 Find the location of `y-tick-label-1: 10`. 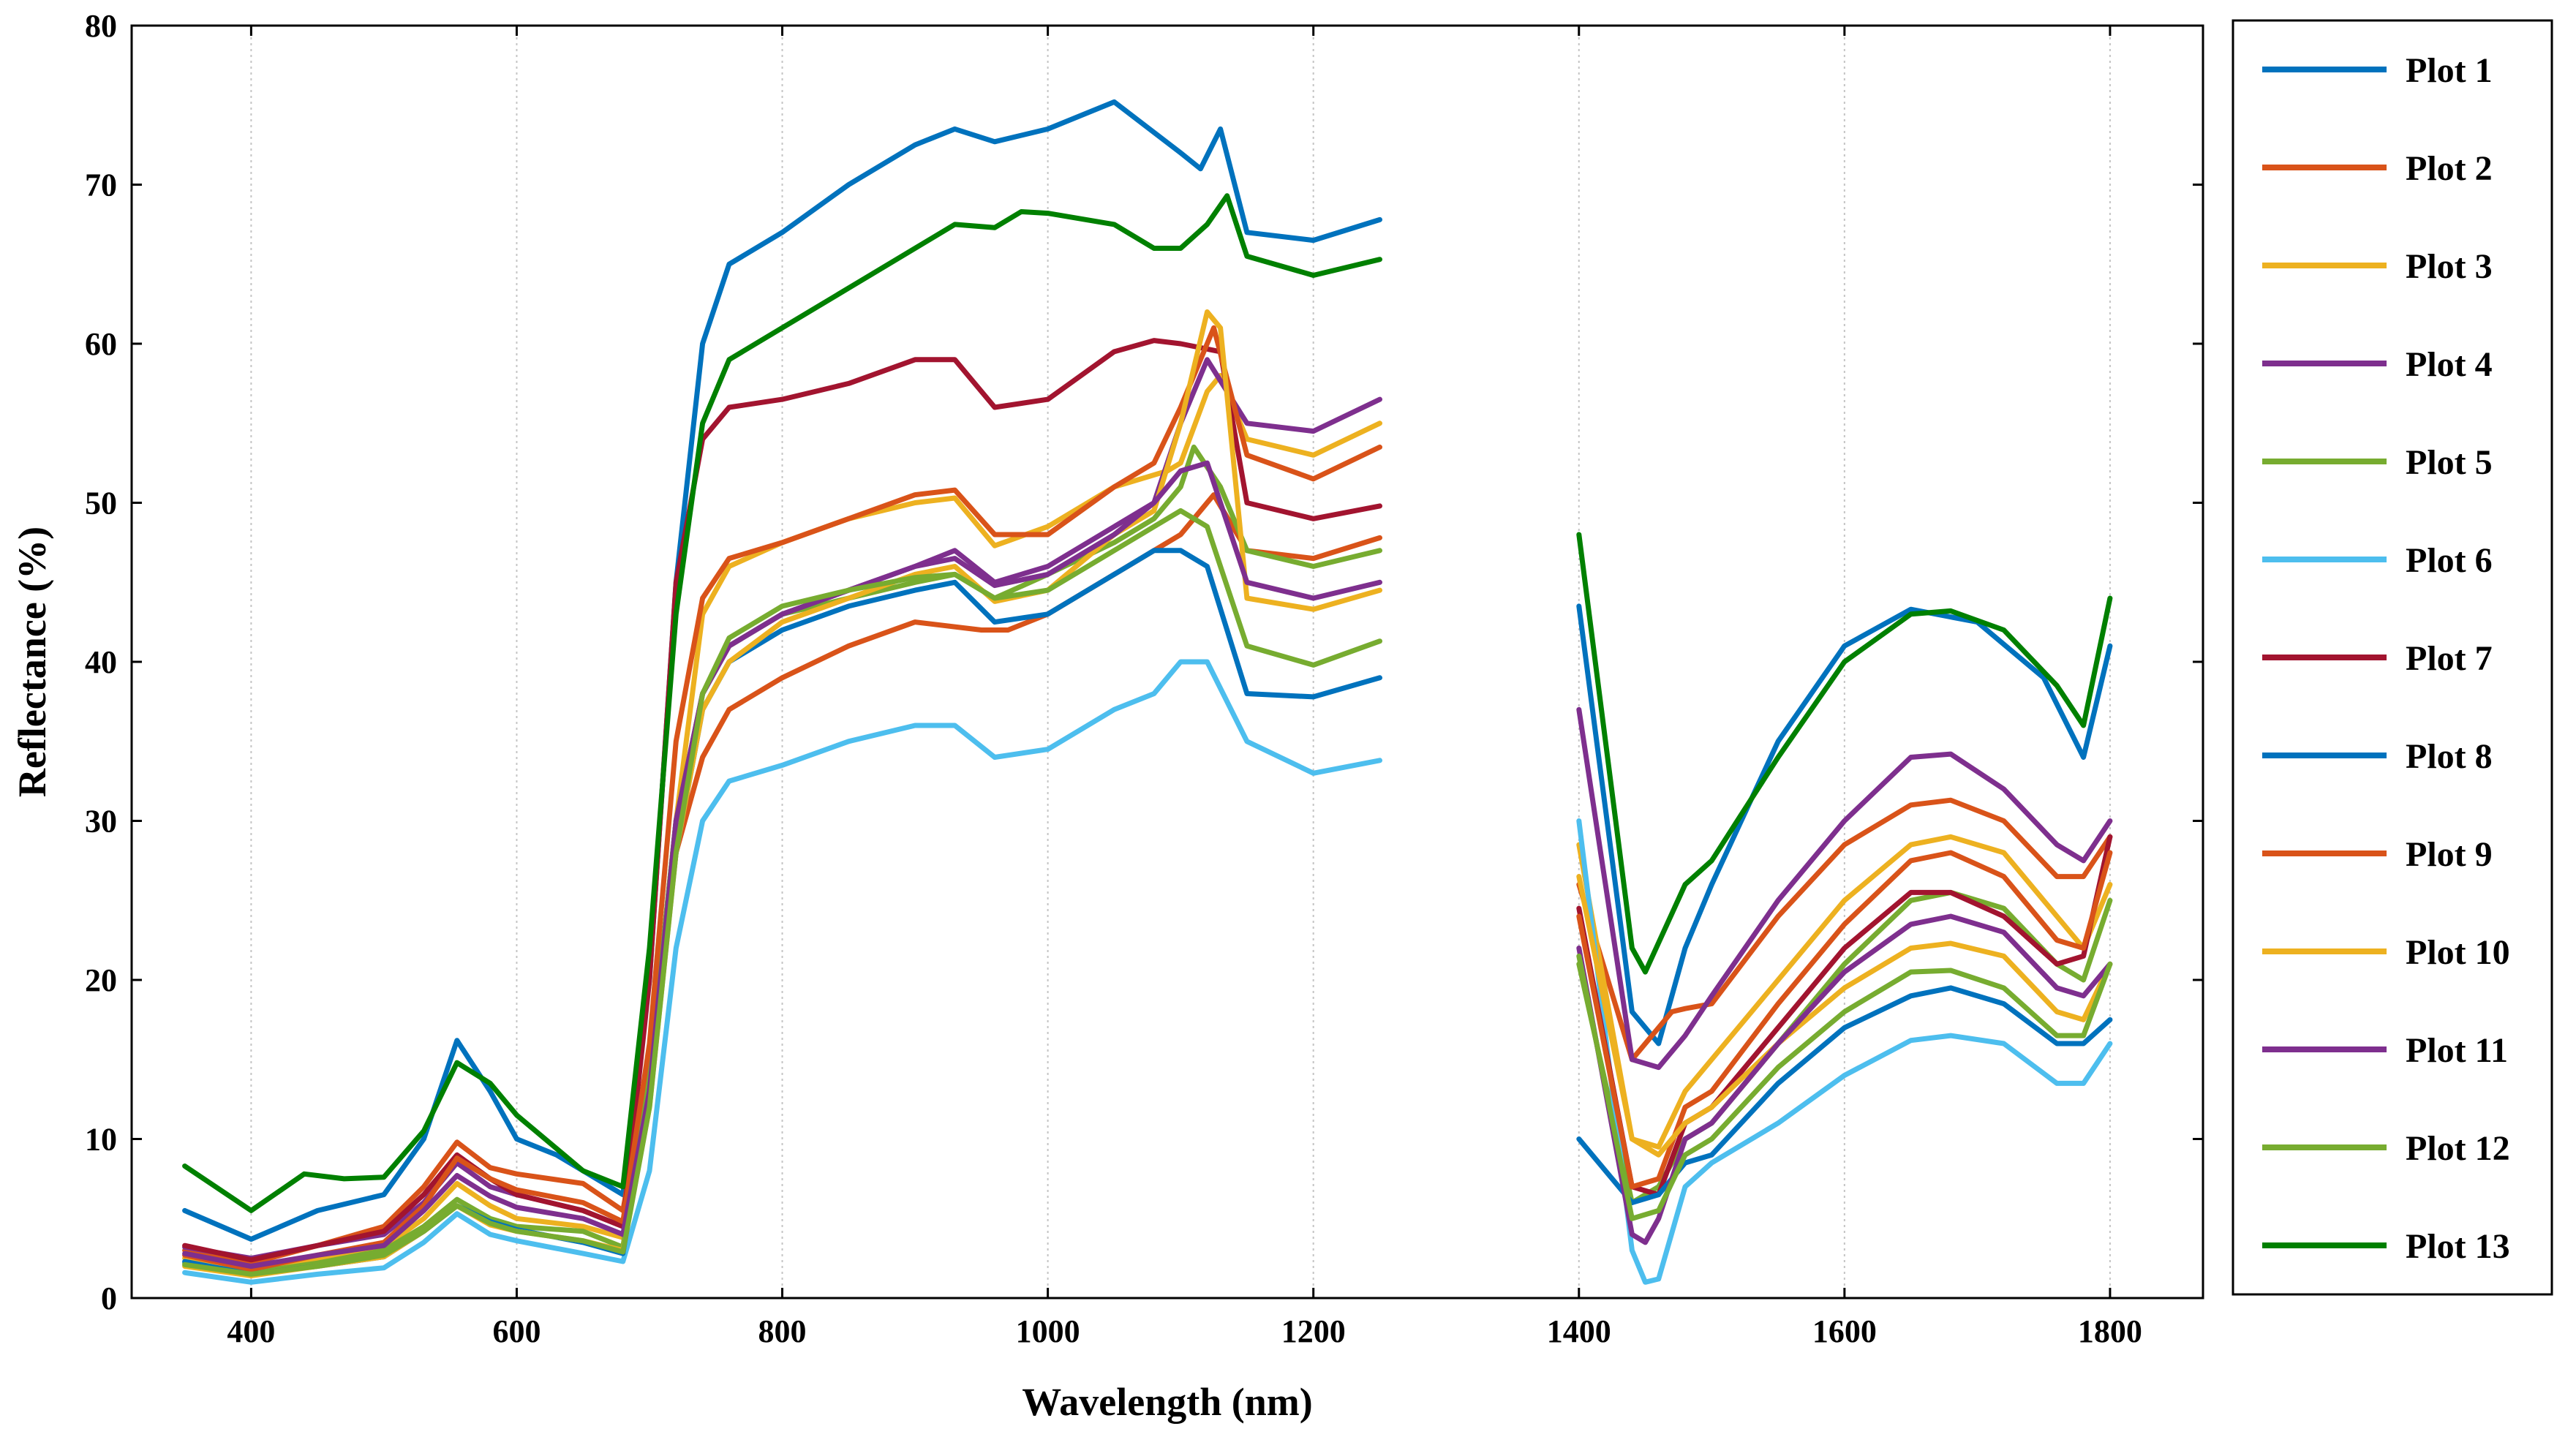

y-tick-label-1: 10 is located at coordinates (101, 1140).